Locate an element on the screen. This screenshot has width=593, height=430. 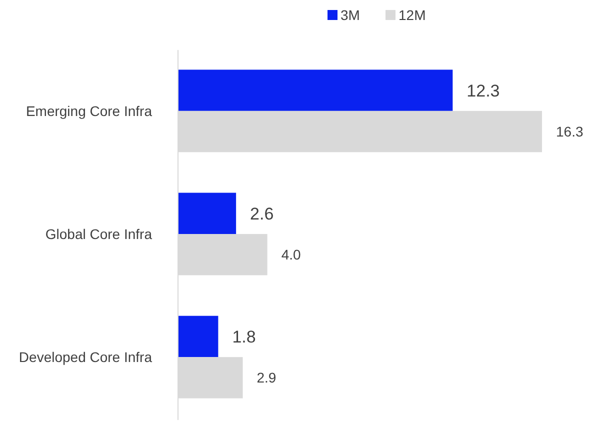
y-tick-label: Emerging Core Infra is located at coordinates (89, 110).